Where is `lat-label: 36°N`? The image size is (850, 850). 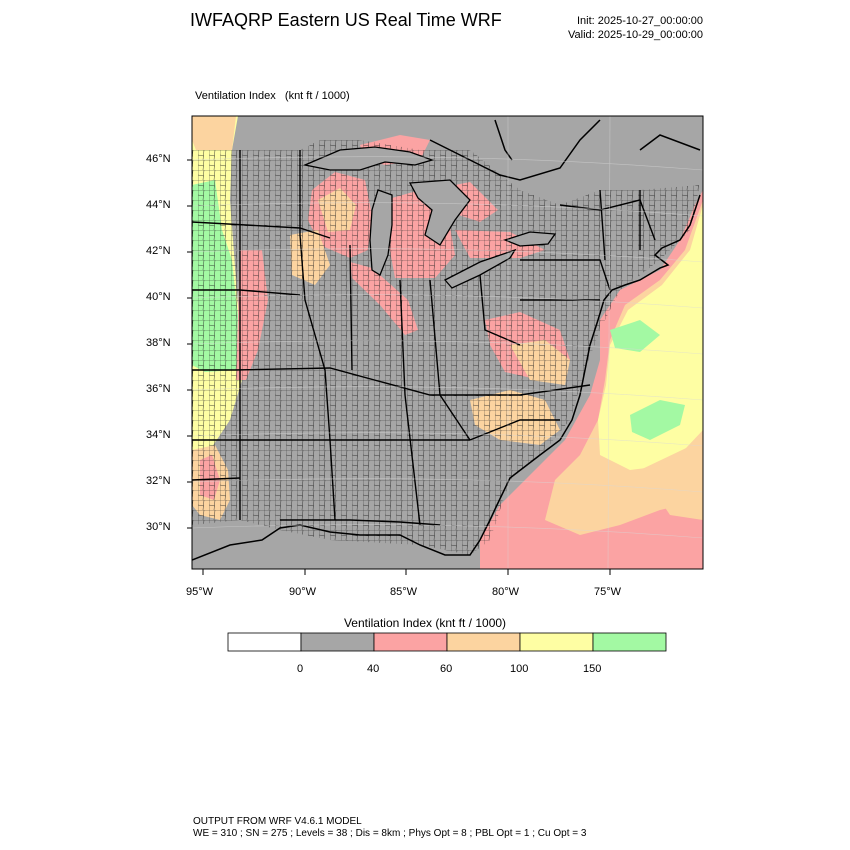
lat-label: 36°N is located at coordinates (158, 389).